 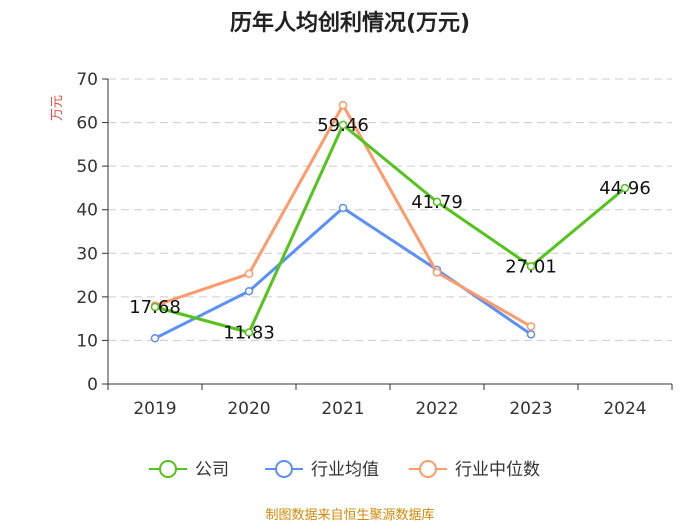 What do you see at coordinates (87, 341) in the screenshot?
I see `y-tick-label: 10` at bounding box center [87, 341].